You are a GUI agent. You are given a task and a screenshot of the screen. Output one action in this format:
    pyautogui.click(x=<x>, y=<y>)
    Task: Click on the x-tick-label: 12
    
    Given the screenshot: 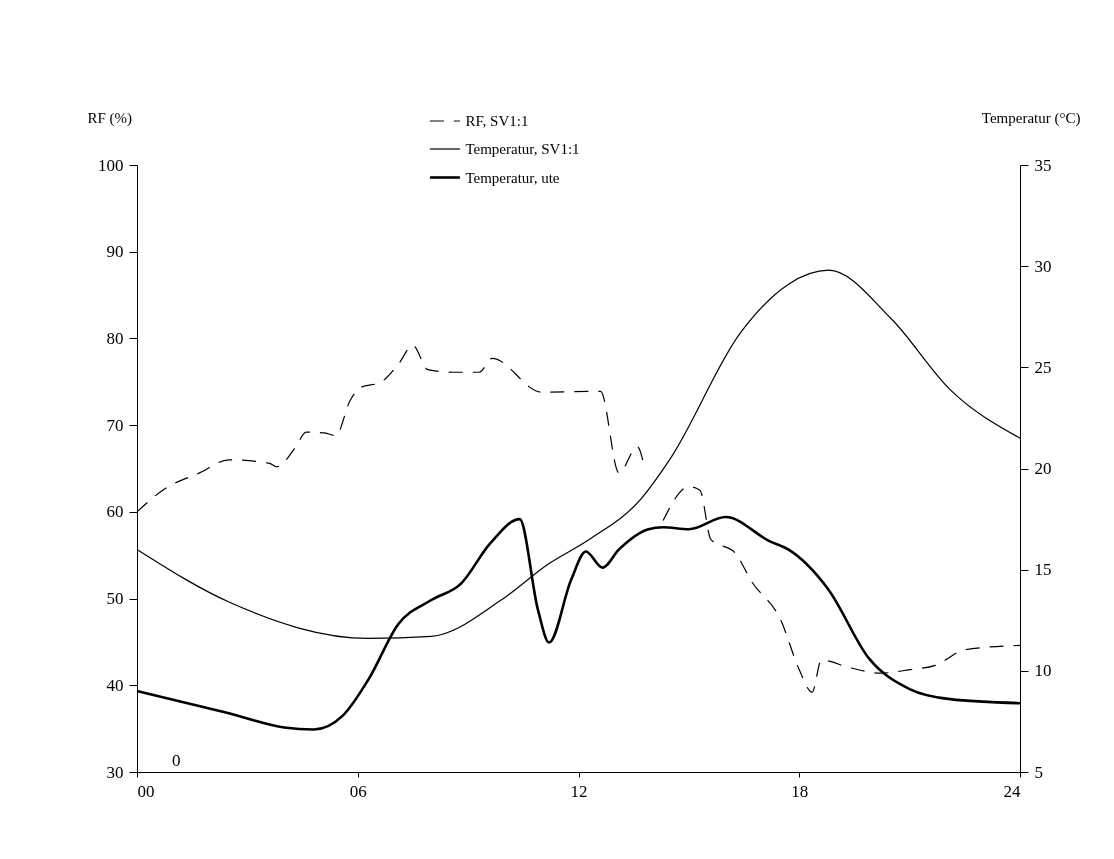 What is the action you would take?
    pyautogui.click(x=579, y=791)
    